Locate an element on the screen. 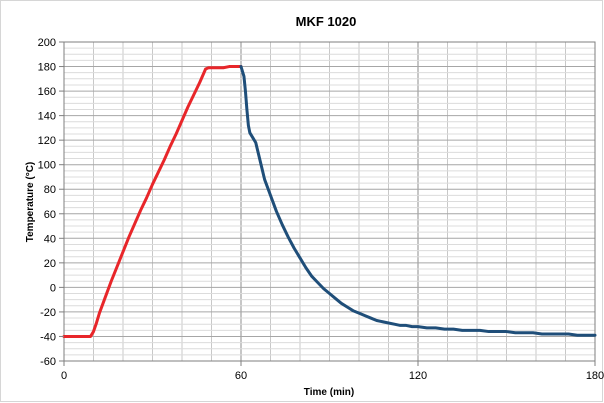 This screenshot has height=403, width=604. x-tick-label: 180 is located at coordinates (595, 376).